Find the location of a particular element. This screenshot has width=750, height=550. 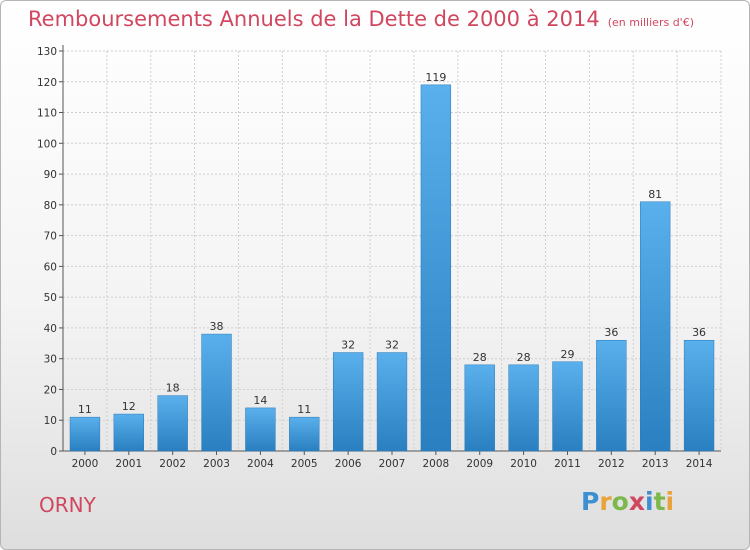

x-tick-label: 2003 is located at coordinates (216, 464).